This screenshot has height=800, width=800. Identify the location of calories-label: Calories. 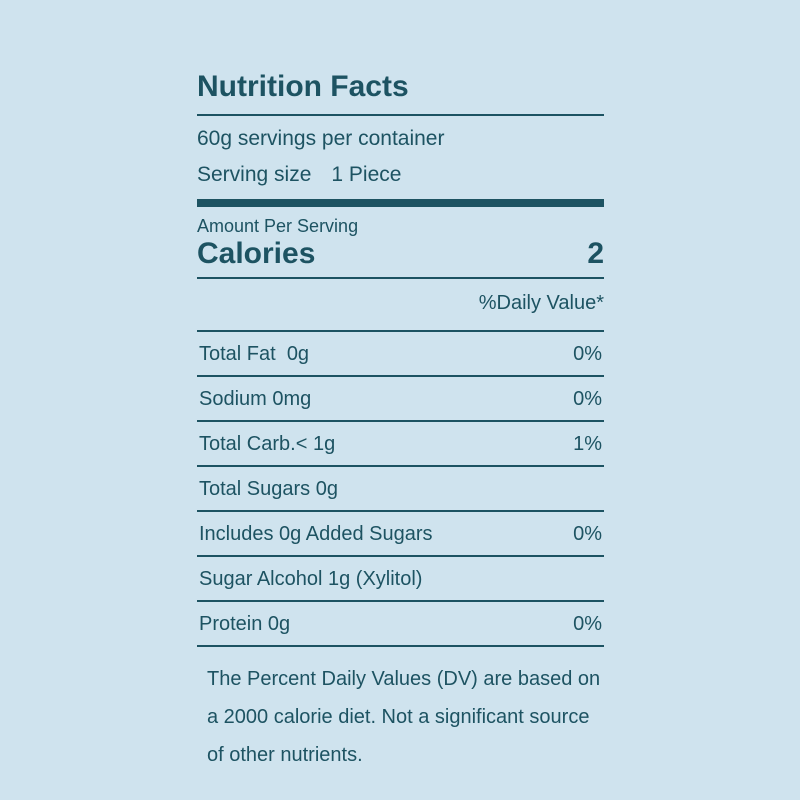
(256, 254).